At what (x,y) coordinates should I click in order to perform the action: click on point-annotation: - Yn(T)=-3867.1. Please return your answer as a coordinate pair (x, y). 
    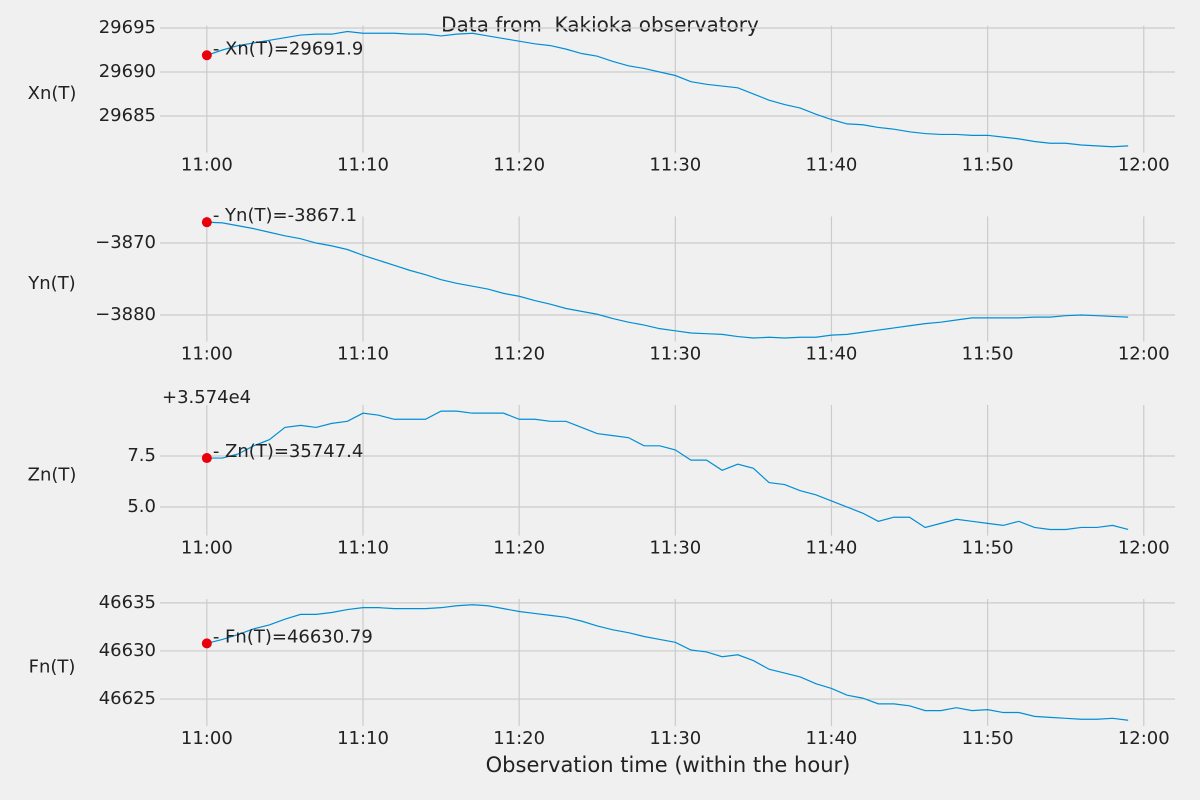
    Looking at the image, I should click on (285, 215).